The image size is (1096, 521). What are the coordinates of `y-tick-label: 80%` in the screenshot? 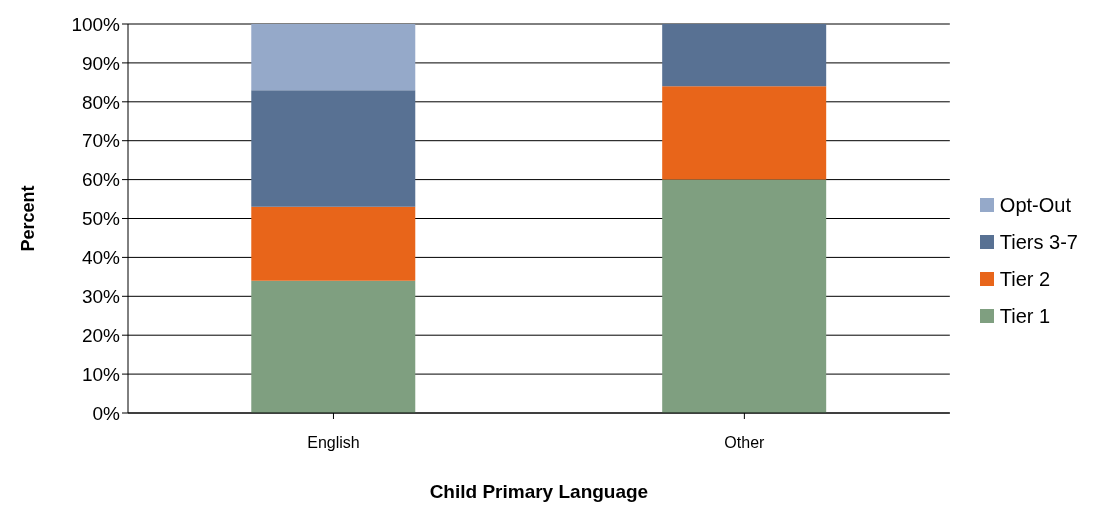 It's located at (101, 102).